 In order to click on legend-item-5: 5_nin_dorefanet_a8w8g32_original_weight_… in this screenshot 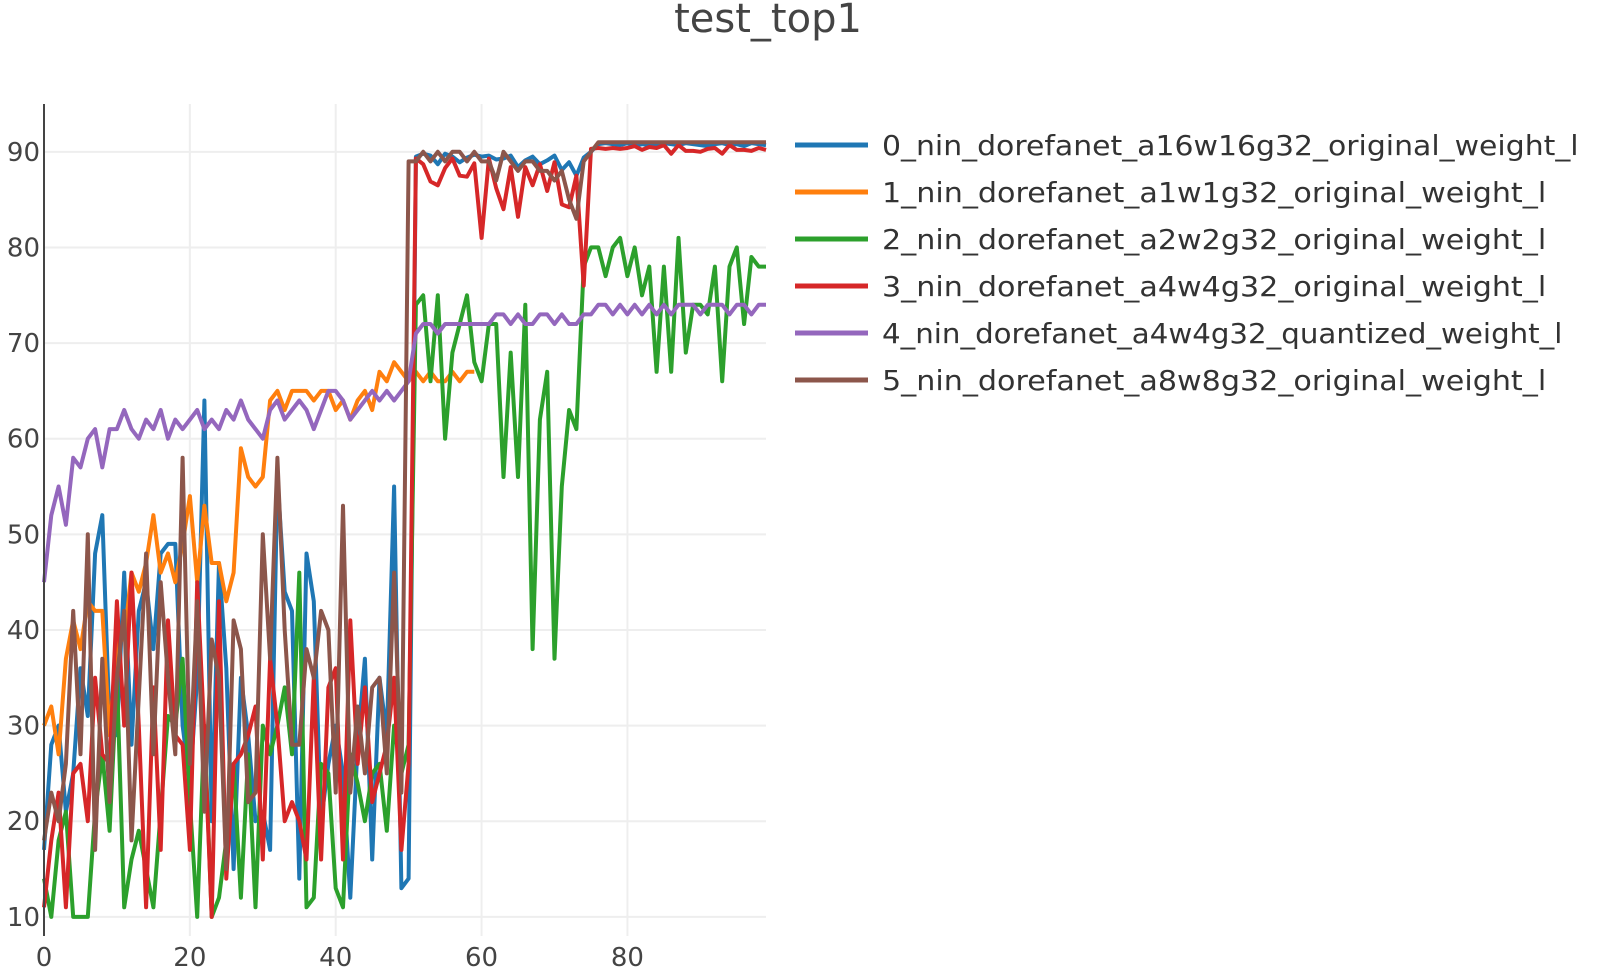, I will do `click(1170, 380)`.